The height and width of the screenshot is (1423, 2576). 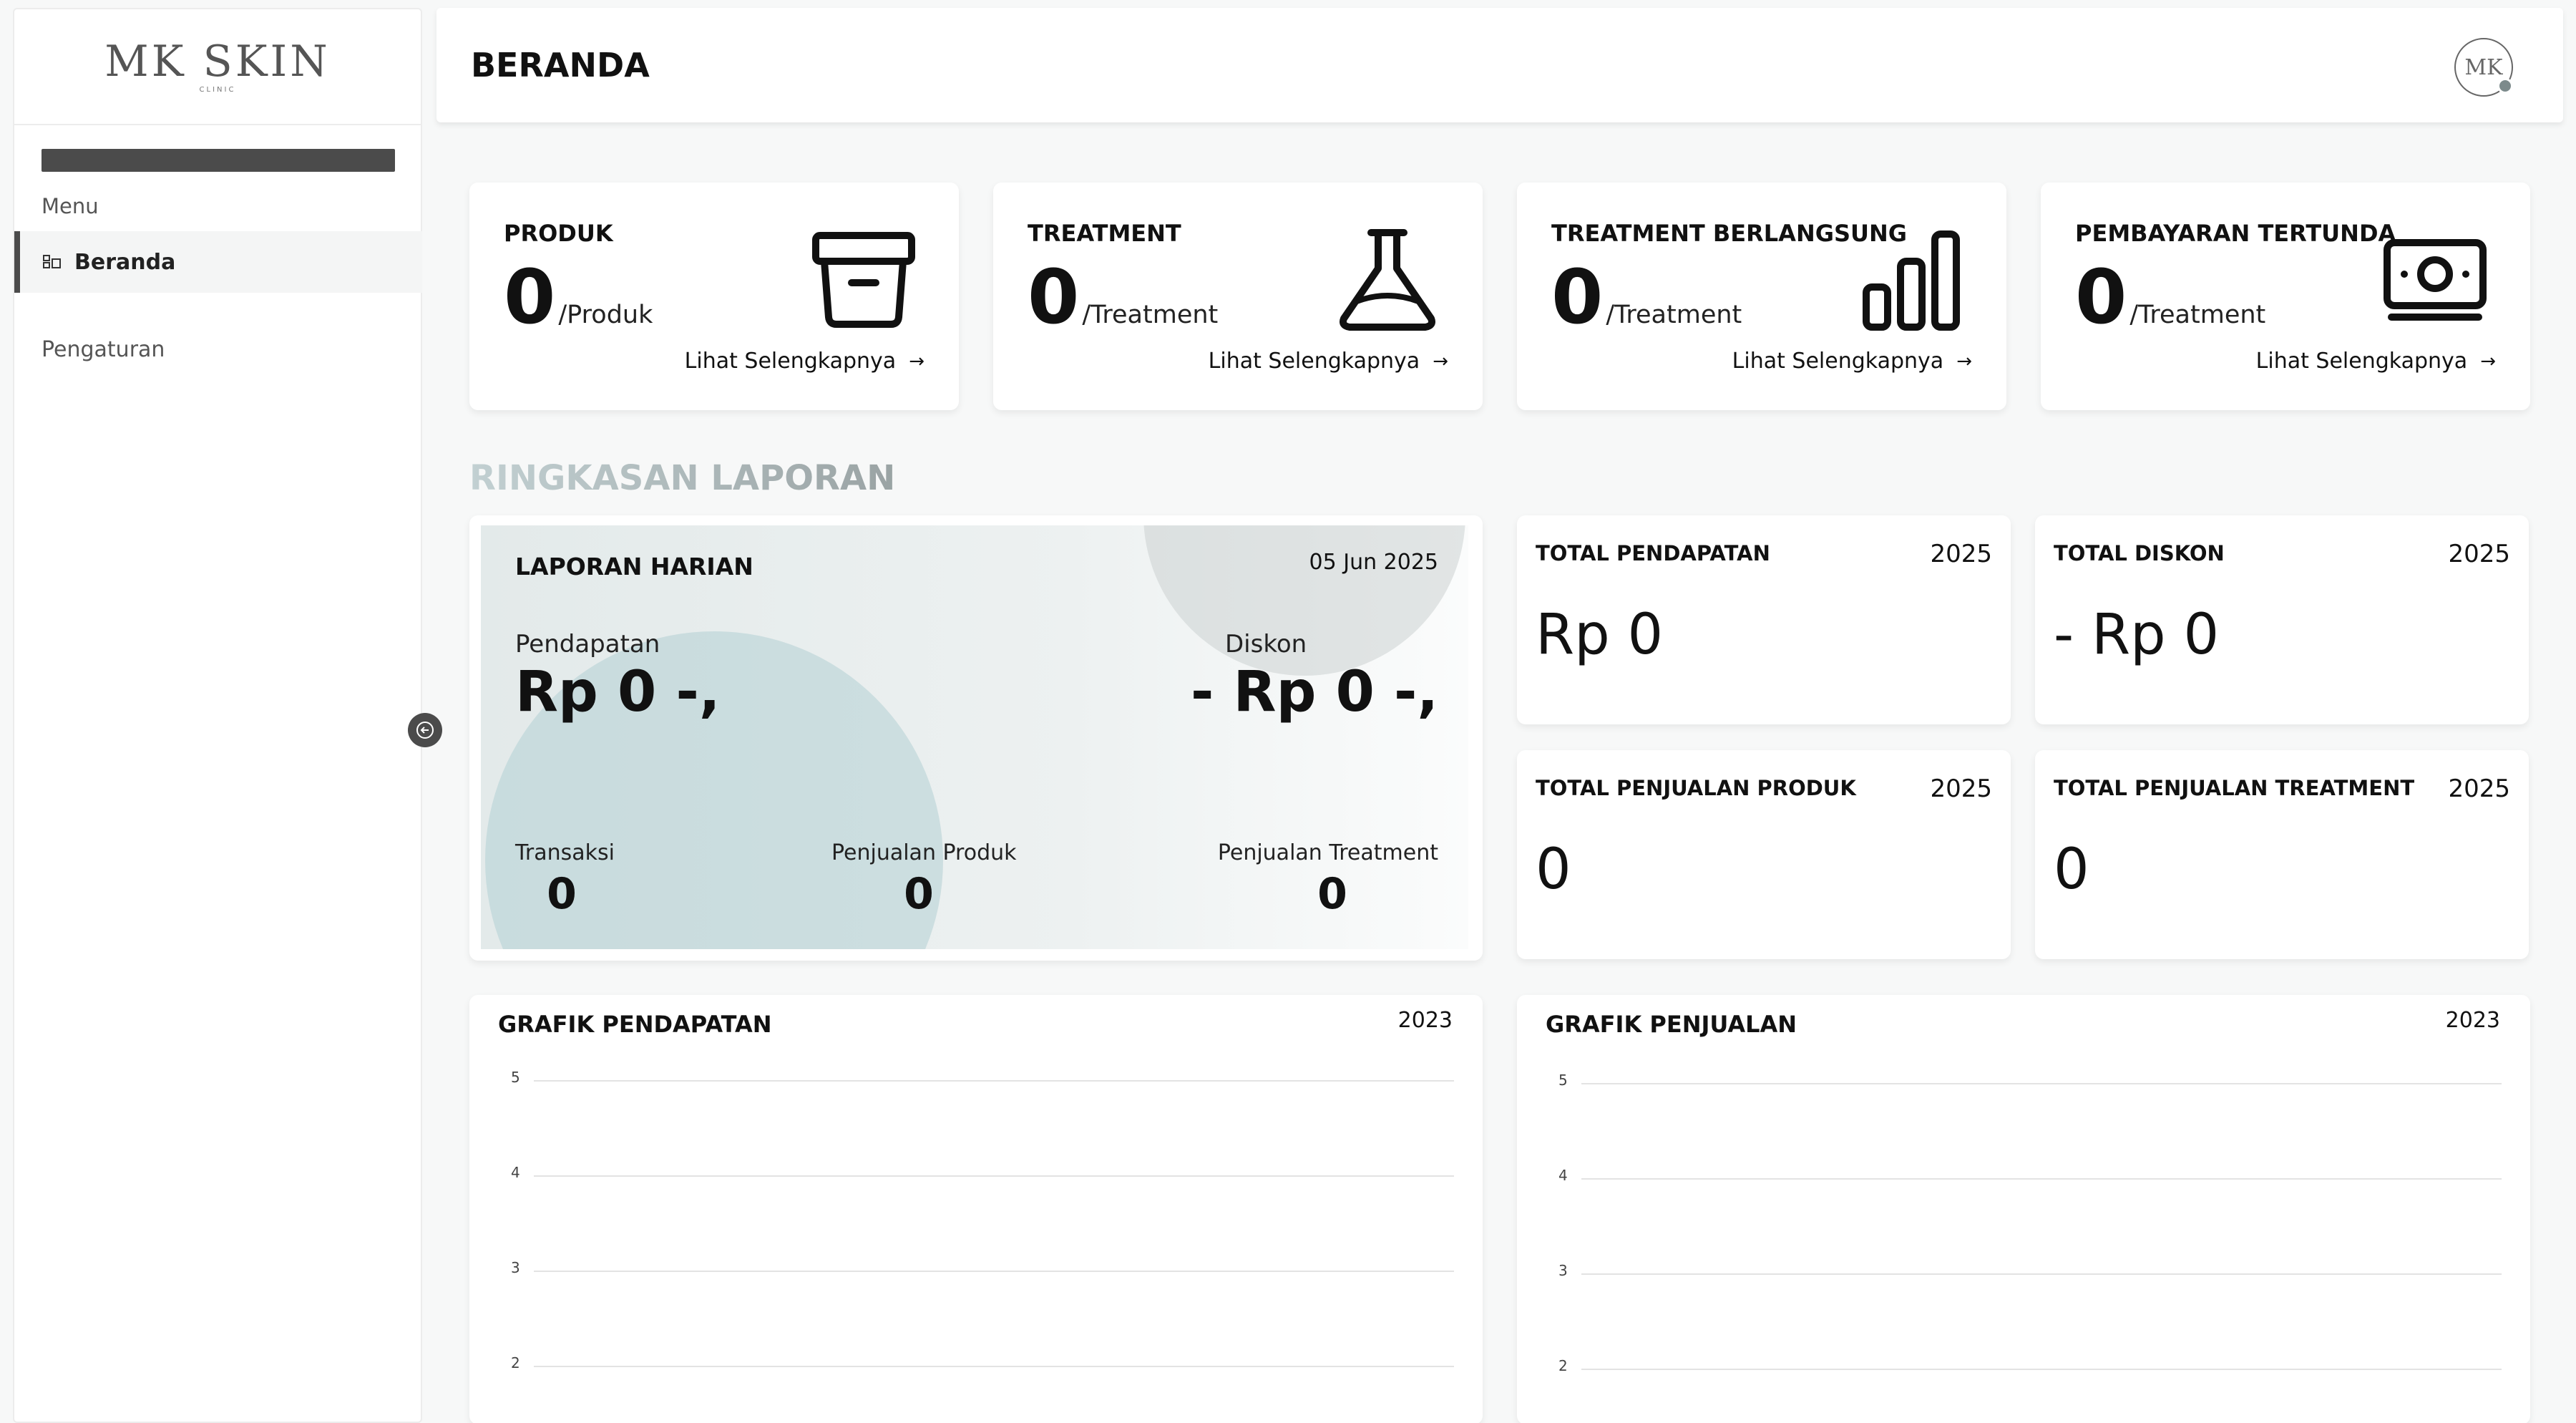 I want to click on arrow-left-icon, so click(x=425, y=730).